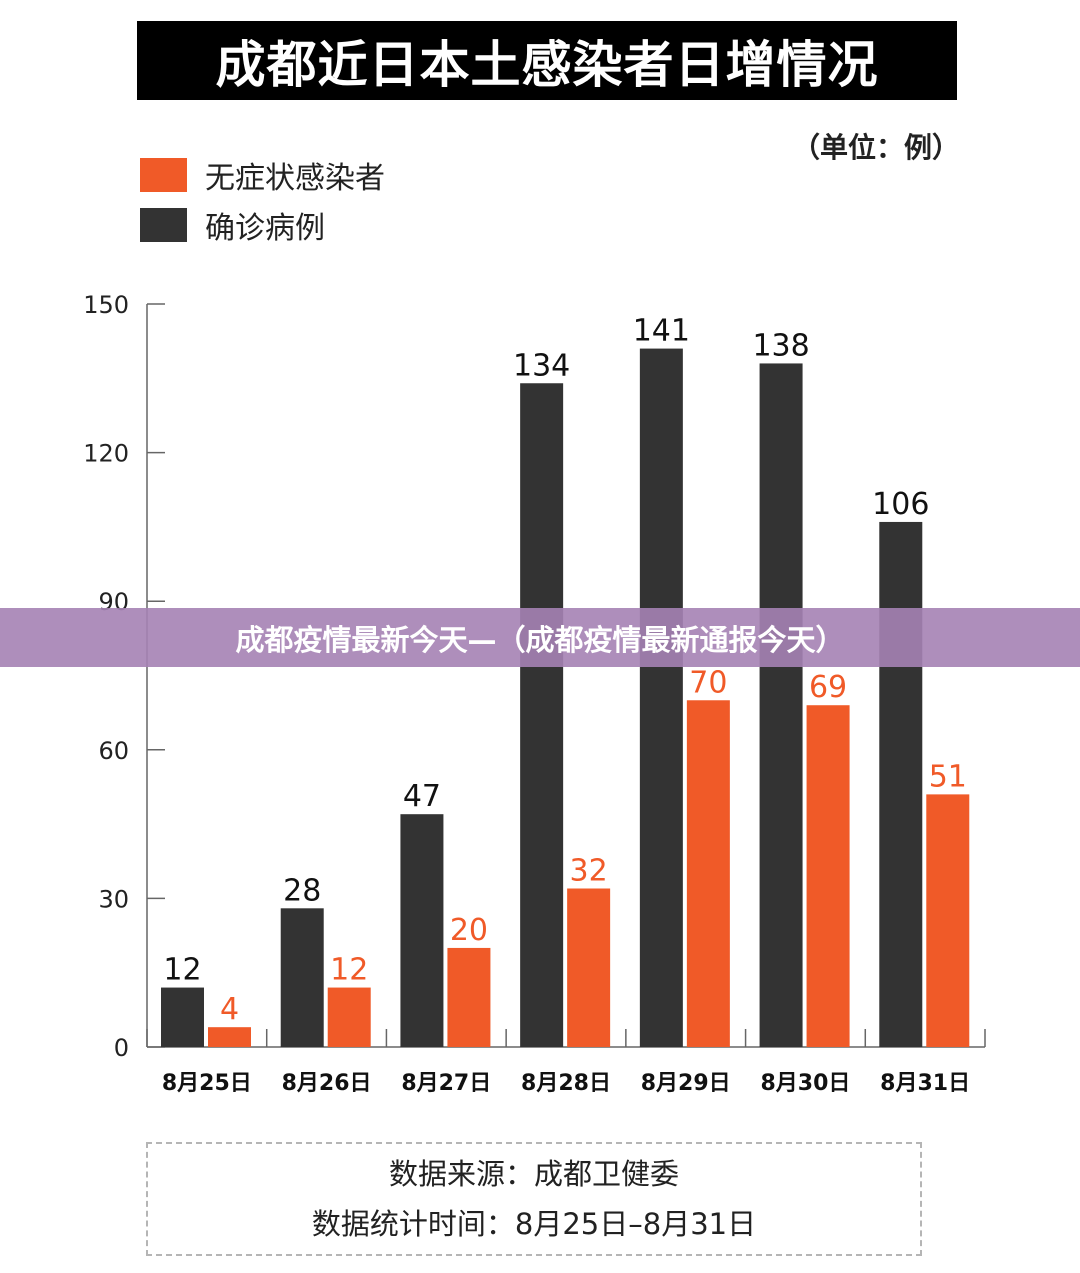 The height and width of the screenshot is (1273, 1080). I want to click on data-label-asymptomatic: 51, so click(948, 776).